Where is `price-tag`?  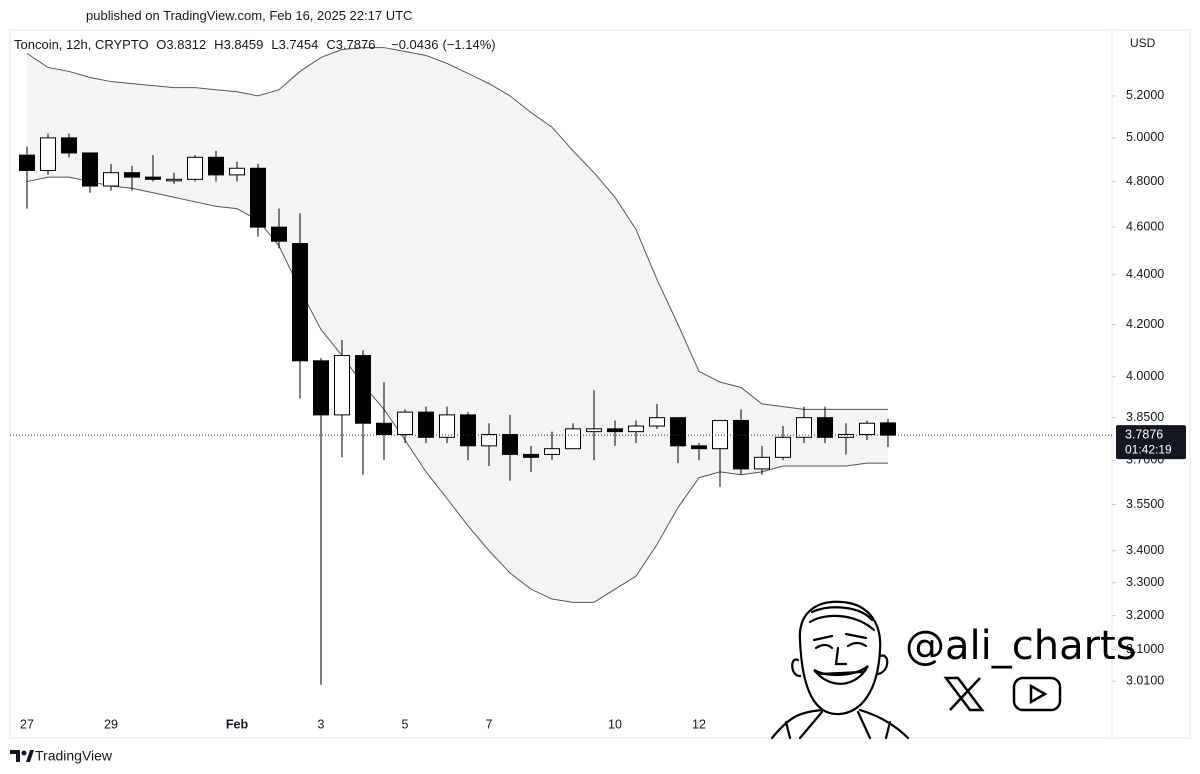 price-tag is located at coordinates (1151, 442).